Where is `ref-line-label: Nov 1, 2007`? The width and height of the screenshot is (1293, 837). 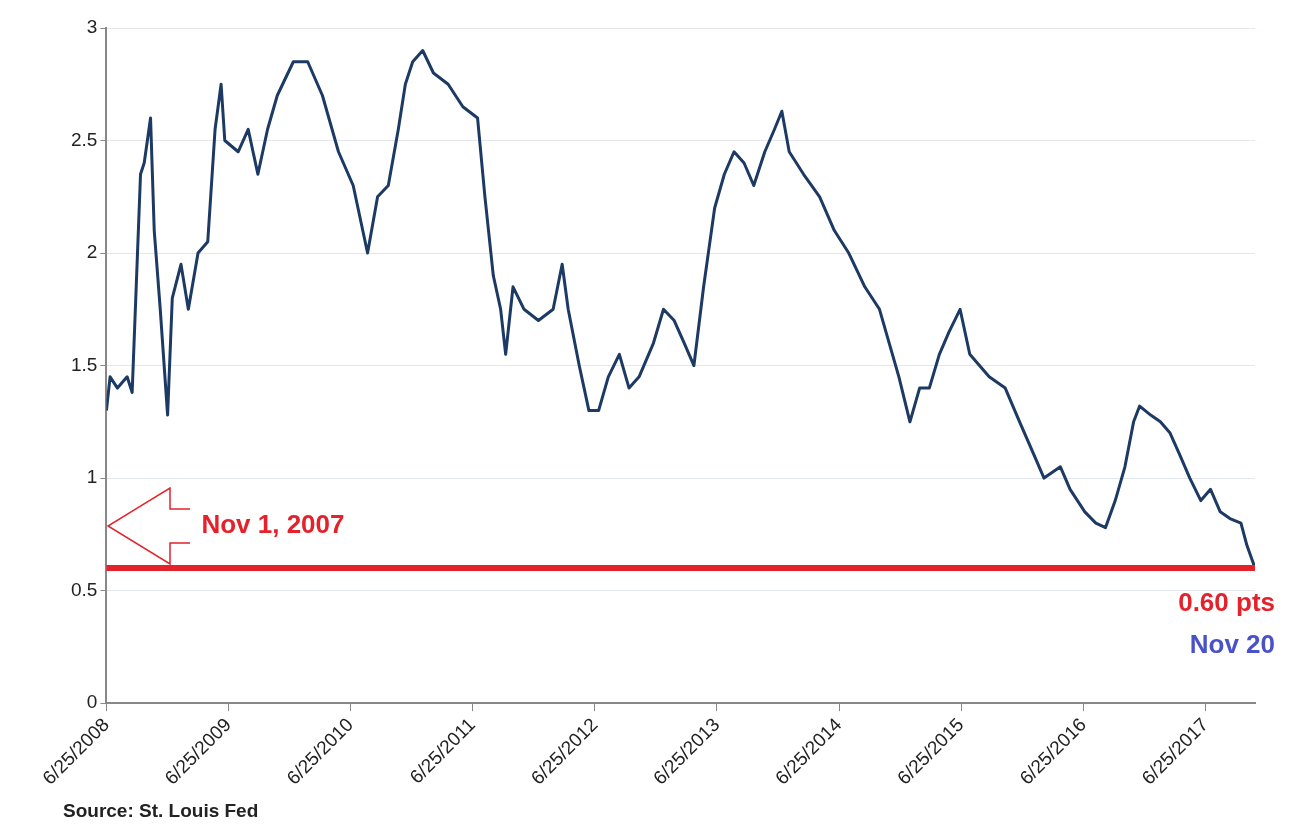 ref-line-label: Nov 1, 2007 is located at coordinates (273, 524).